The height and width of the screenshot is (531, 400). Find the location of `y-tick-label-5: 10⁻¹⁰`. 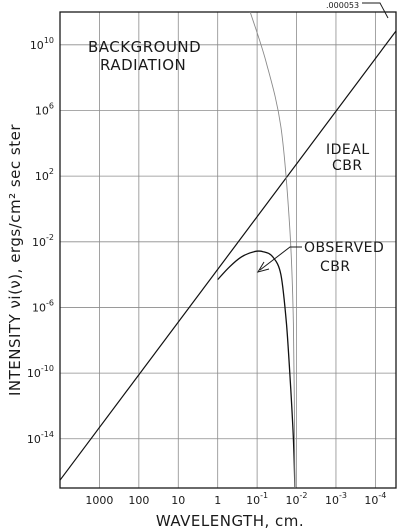

y-tick-label-5: 10⁻¹⁰ is located at coordinates (40, 372).